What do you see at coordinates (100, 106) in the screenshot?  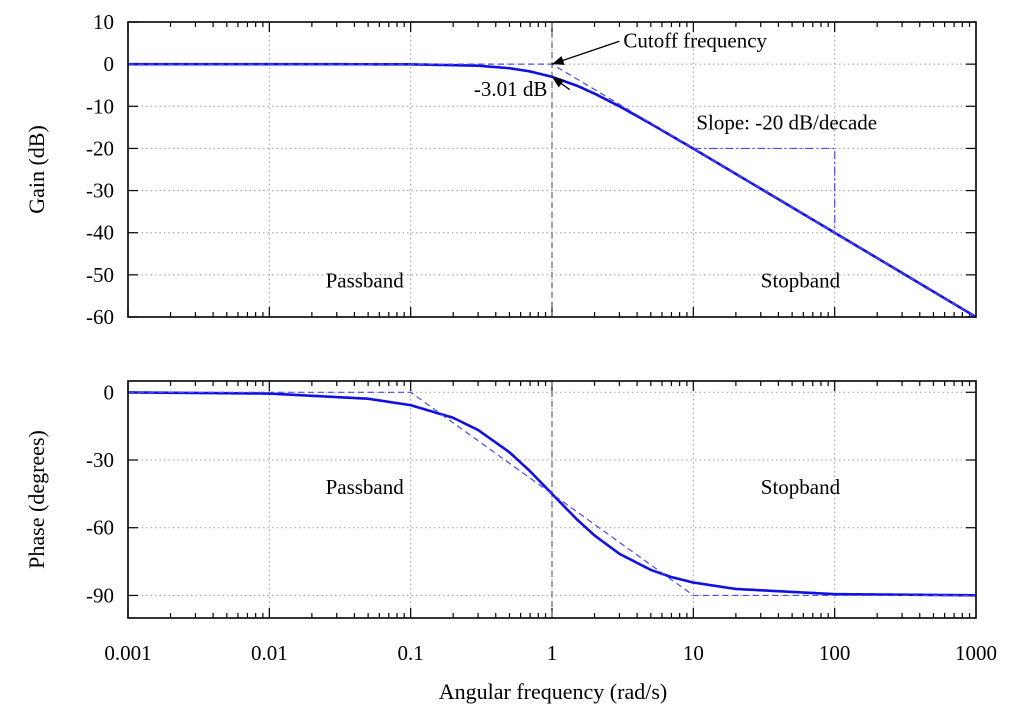 I see `y-tick-label: -10` at bounding box center [100, 106].